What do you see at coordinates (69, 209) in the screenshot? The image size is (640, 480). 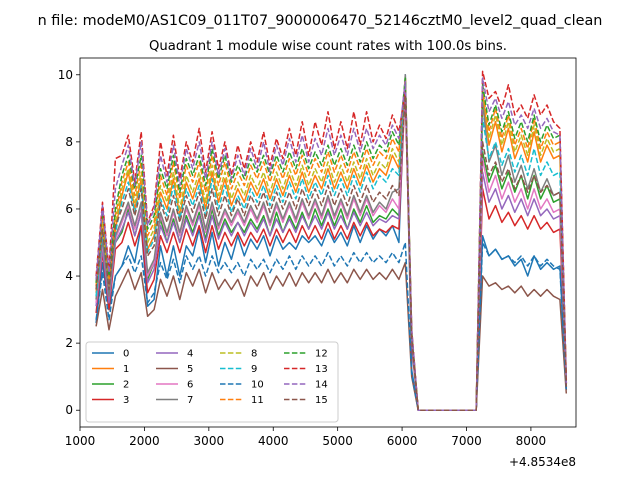 I see `y-tick-label: 6` at bounding box center [69, 209].